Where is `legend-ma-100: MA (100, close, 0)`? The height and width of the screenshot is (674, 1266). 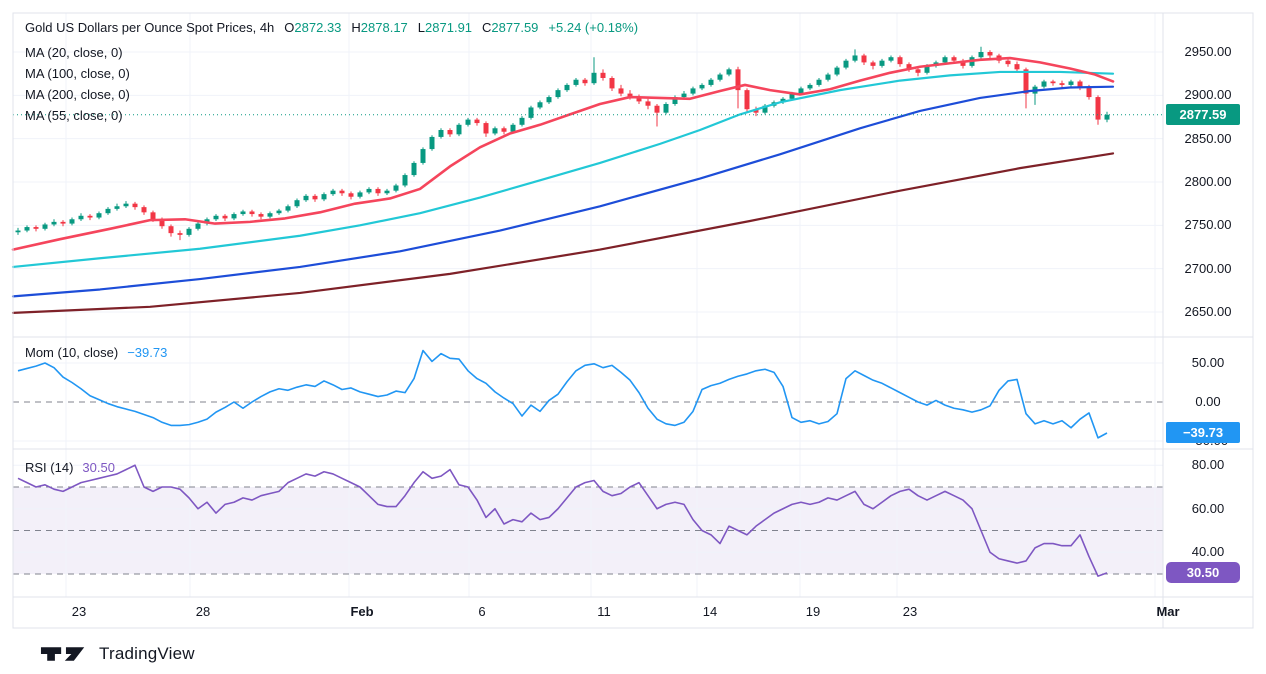 legend-ma-100: MA (100, close, 0) is located at coordinates (77, 73).